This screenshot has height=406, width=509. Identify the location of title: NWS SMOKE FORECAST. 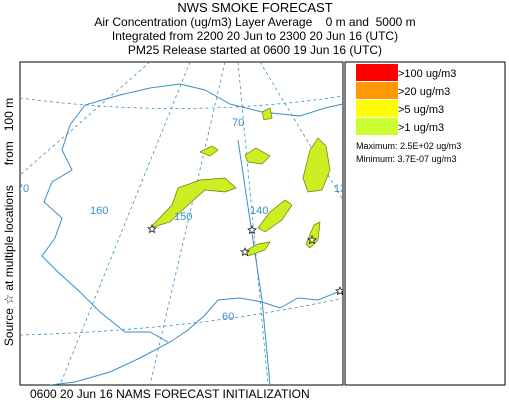
(254, 7).